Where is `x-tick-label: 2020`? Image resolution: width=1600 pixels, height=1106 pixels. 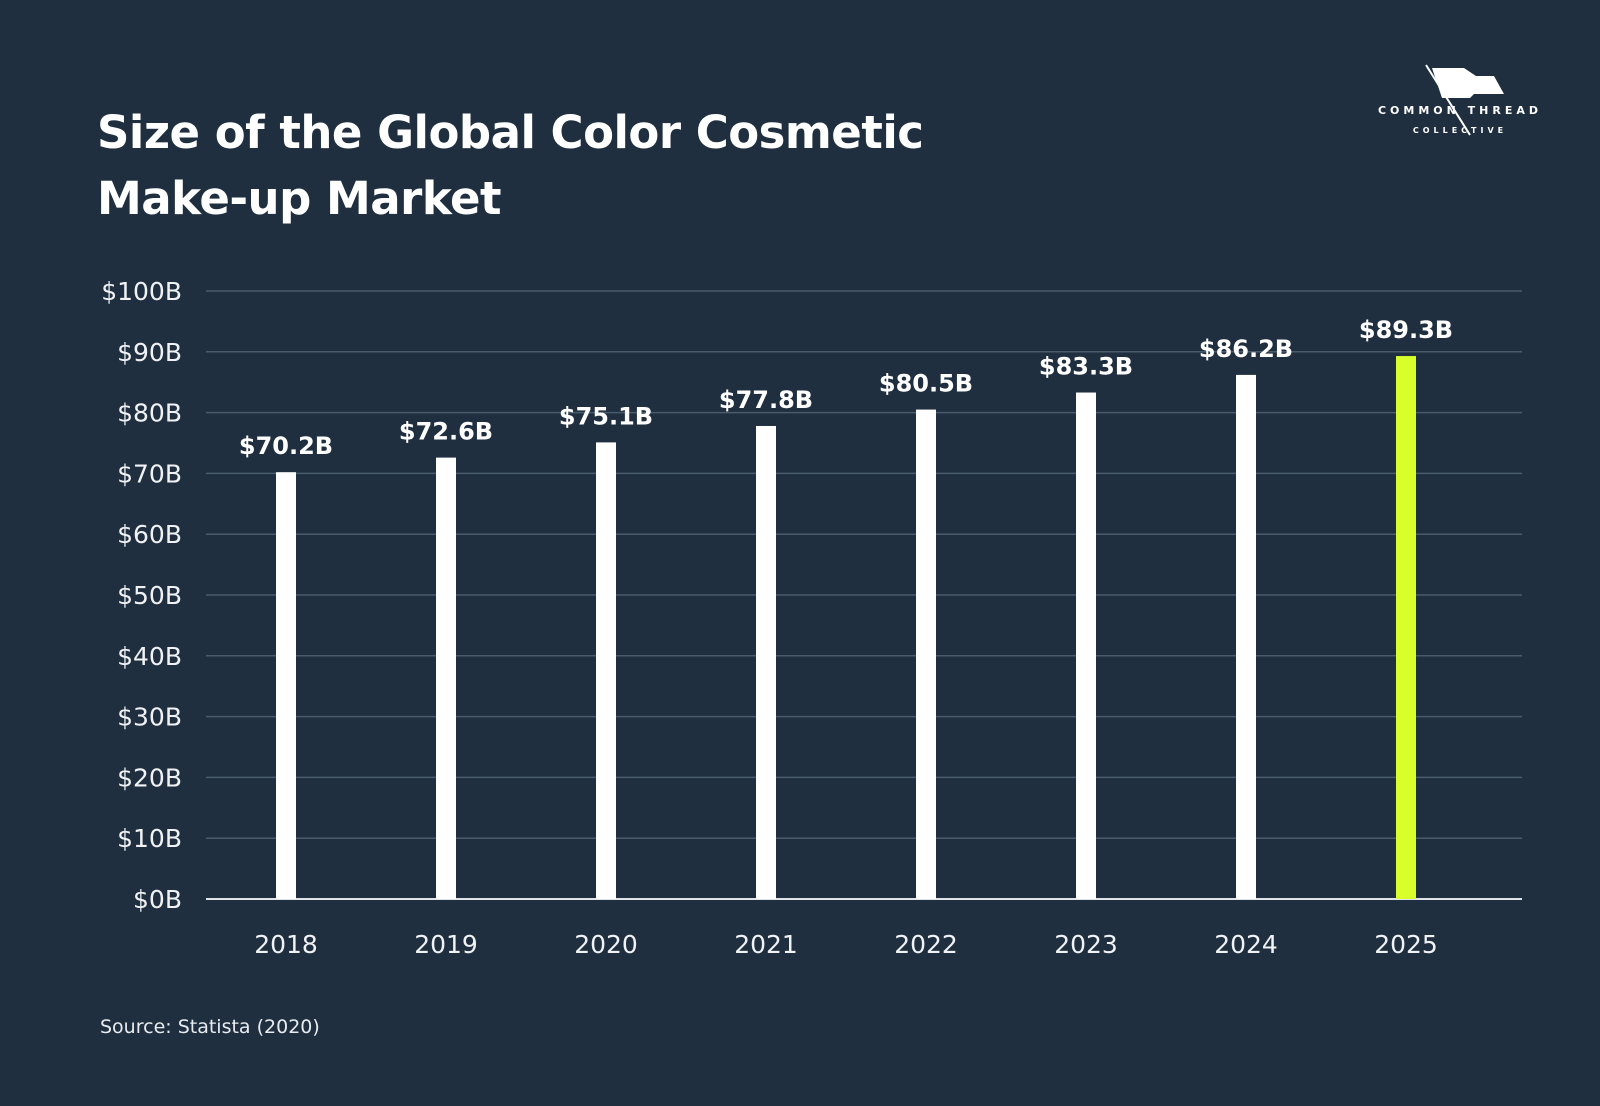 x-tick-label: 2020 is located at coordinates (606, 944).